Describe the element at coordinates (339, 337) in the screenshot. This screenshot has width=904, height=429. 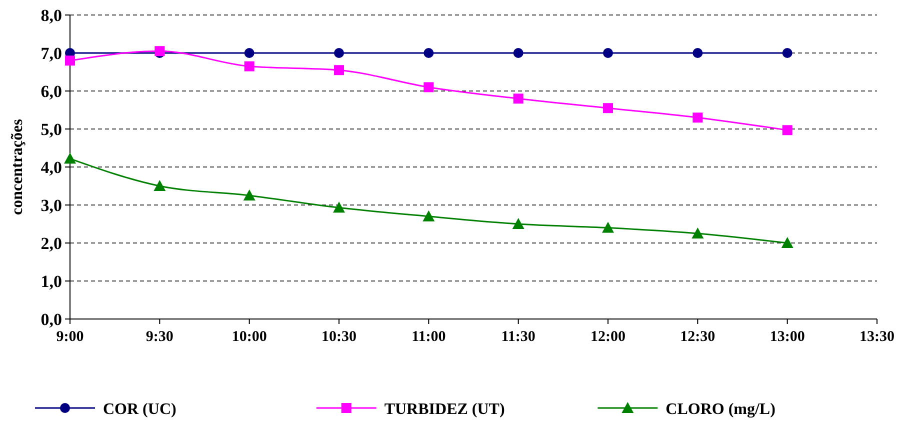
I see `x-tick-label: 10:30` at that location.